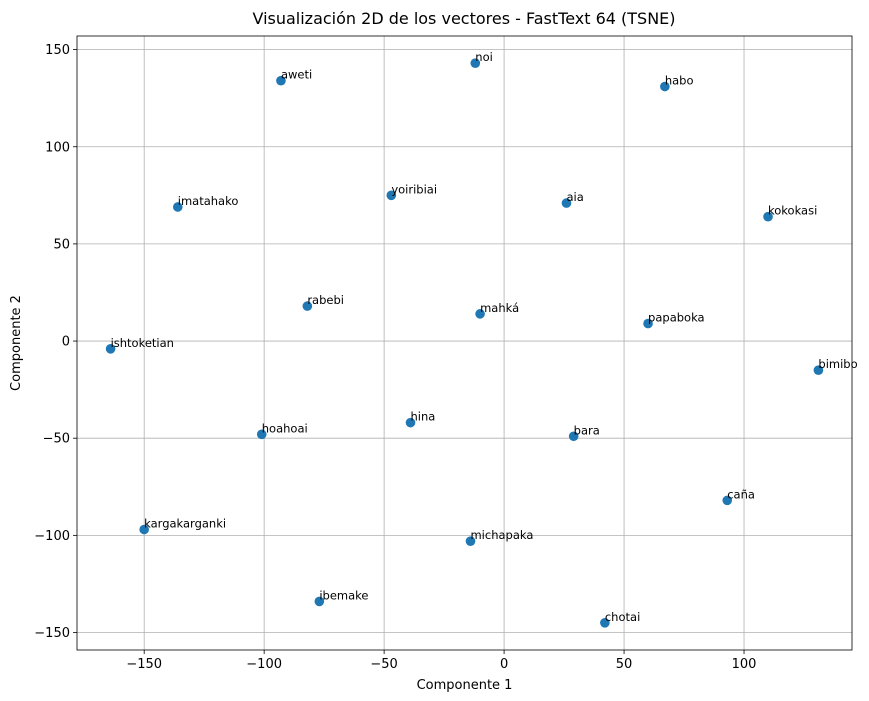 The image size is (869, 701). Describe the element at coordinates (57, 147) in the screenshot. I see `y-tick-label: 100` at that location.